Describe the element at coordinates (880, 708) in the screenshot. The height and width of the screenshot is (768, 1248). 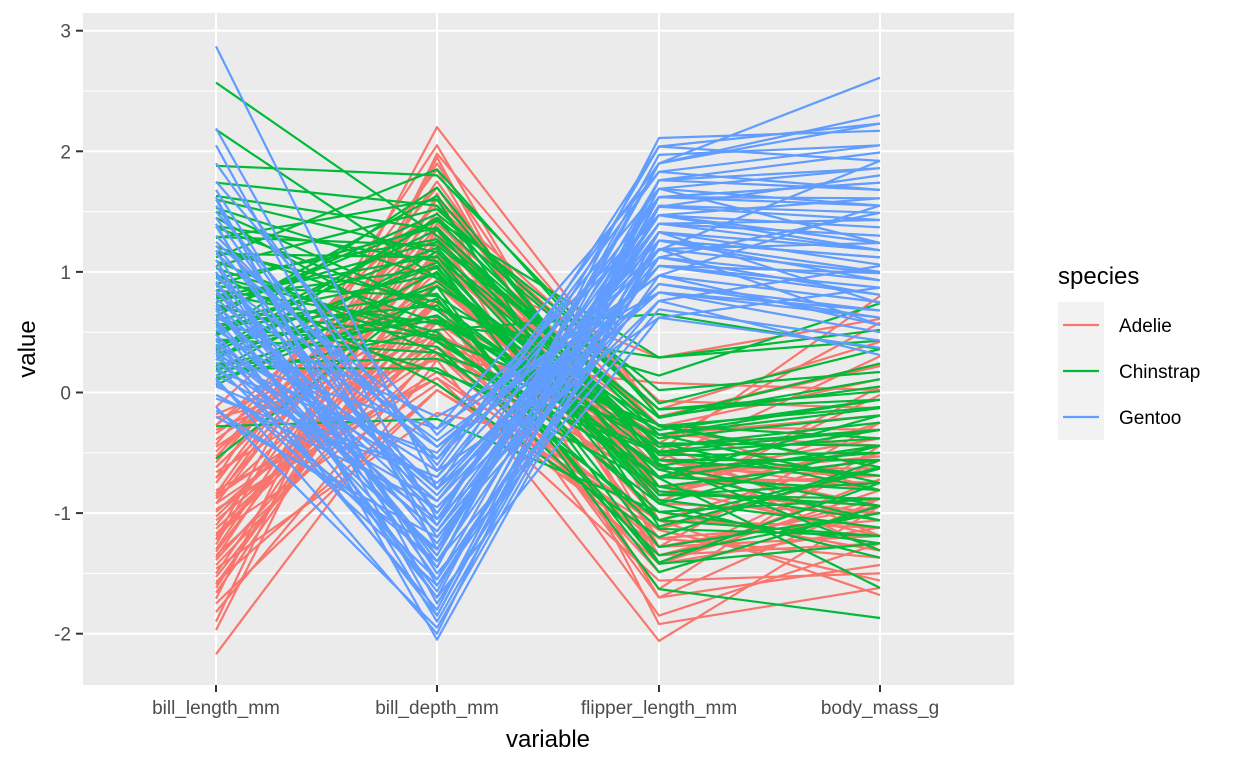
I see `x-tick-label: body_mass_g` at that location.